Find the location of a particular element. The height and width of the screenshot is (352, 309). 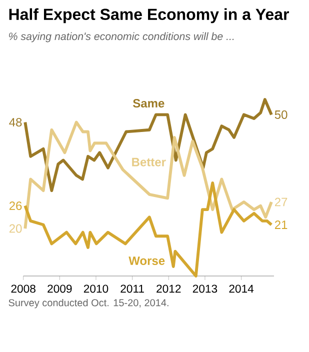

series-label: Better is located at coordinates (149, 162).